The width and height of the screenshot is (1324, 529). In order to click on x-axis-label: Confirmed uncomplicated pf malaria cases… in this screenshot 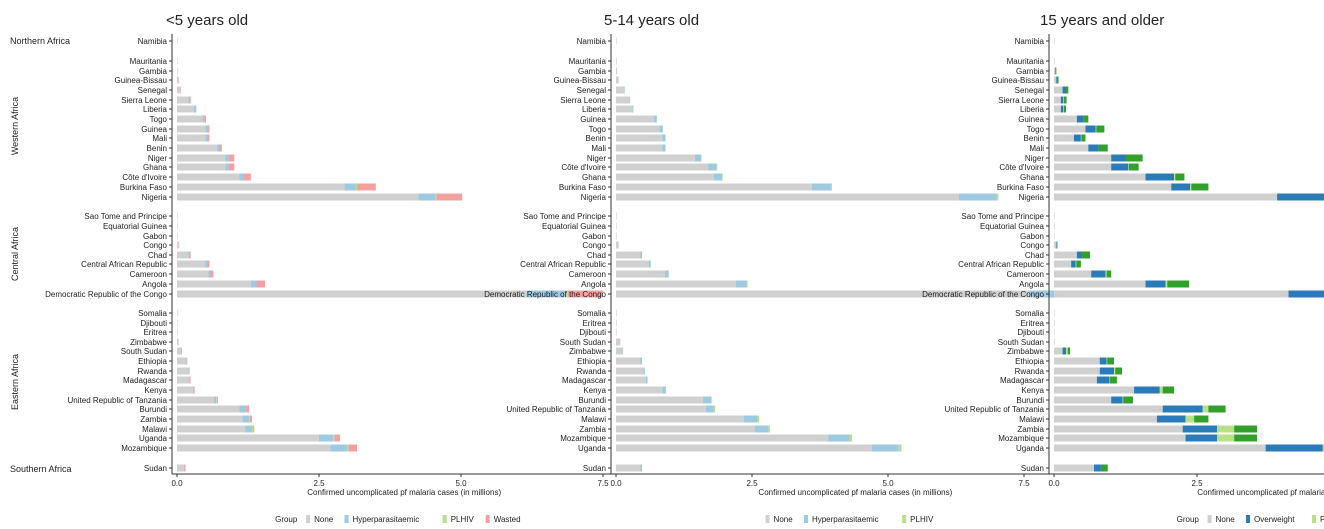, I will do `click(404, 492)`.